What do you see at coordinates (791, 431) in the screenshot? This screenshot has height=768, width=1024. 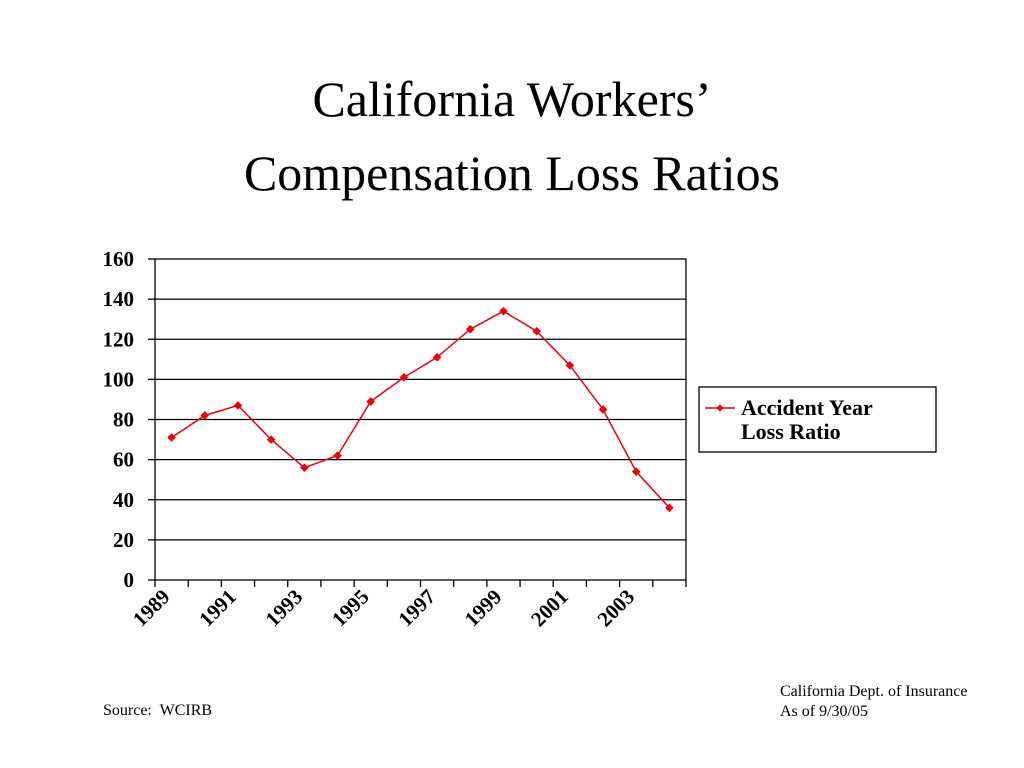 I see `legend-label-line-2: Loss Ratio` at bounding box center [791, 431].